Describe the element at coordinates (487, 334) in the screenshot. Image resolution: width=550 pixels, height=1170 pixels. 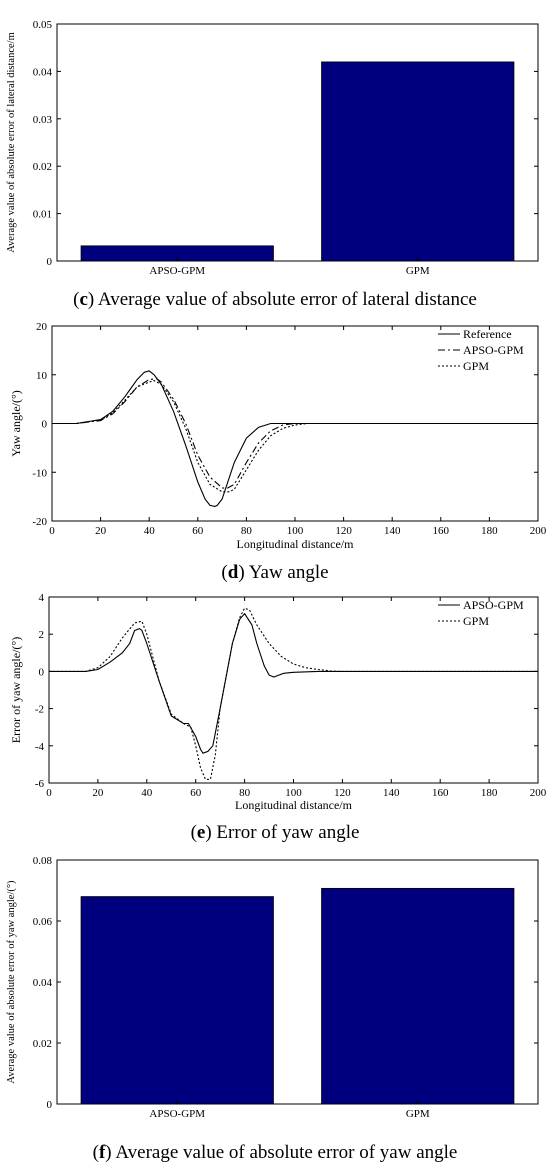
I see `legend-label-reference: Reference` at that location.